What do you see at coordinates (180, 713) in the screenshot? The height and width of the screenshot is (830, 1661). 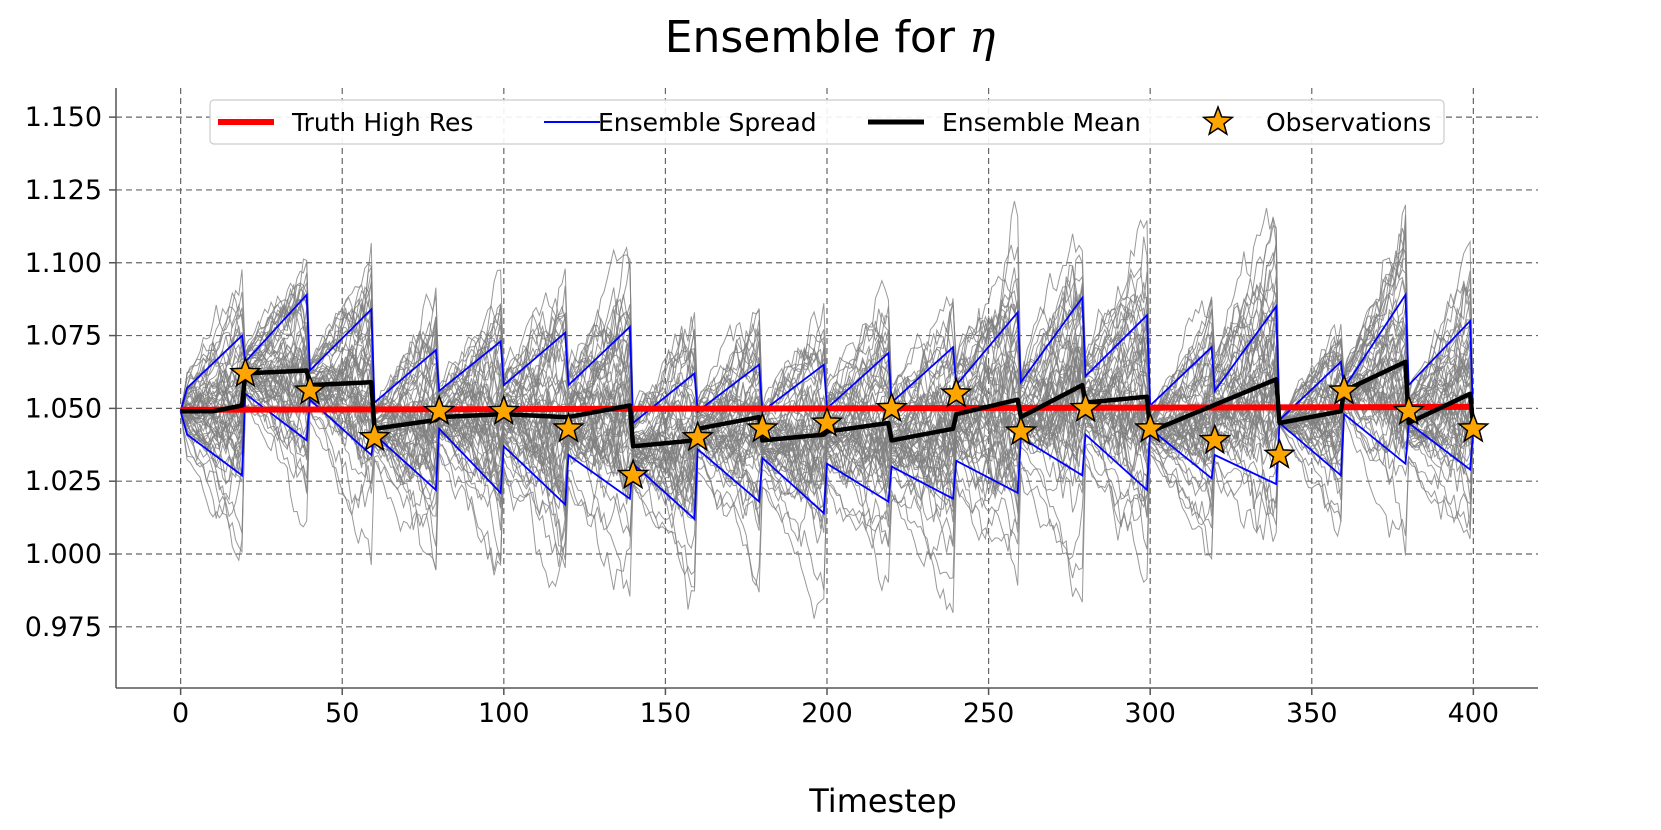 I see `x-tick-label: 0` at bounding box center [180, 713].